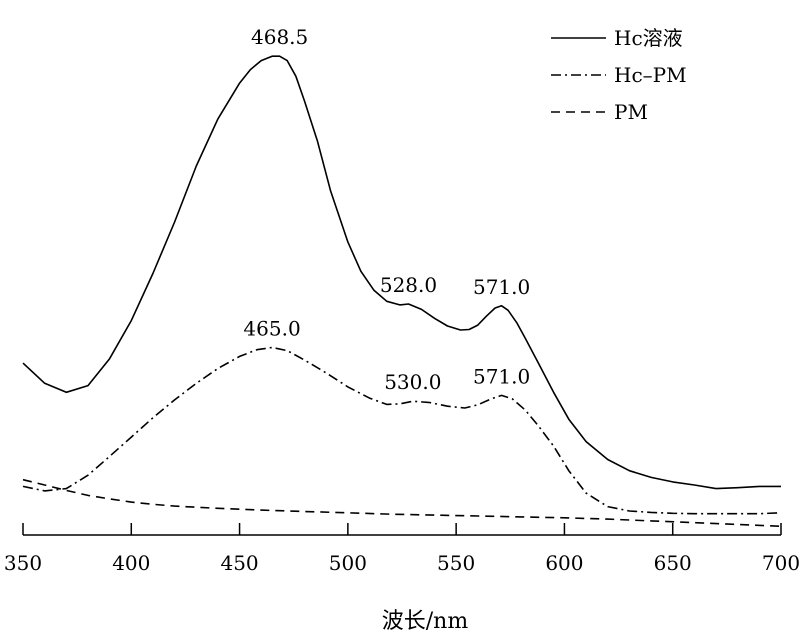 The height and width of the screenshot is (639, 800). What do you see at coordinates (673, 563) in the screenshot?
I see `x-tick-label: 650` at bounding box center [673, 563].